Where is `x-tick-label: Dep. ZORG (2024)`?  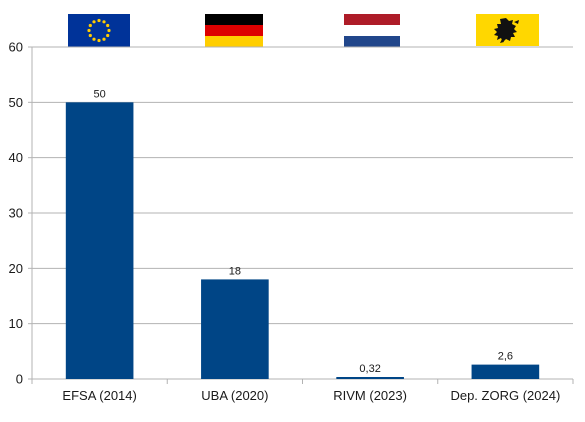
x-tick-label: Dep. ZORG (2024) is located at coordinates (505, 395).